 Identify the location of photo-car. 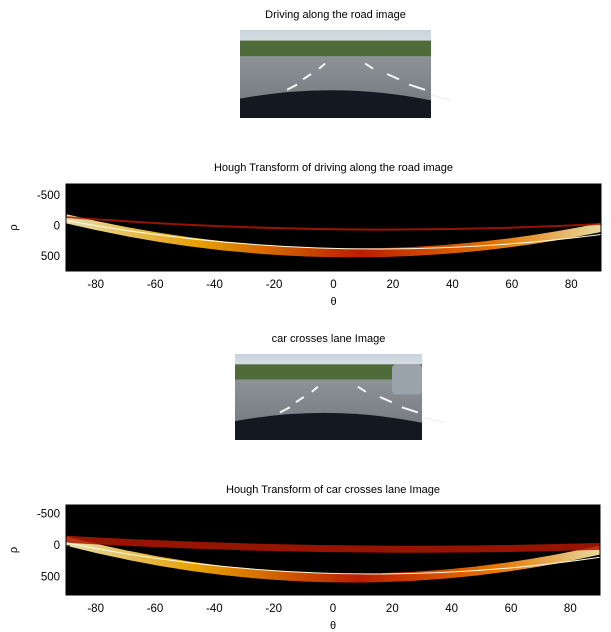
(407, 379).